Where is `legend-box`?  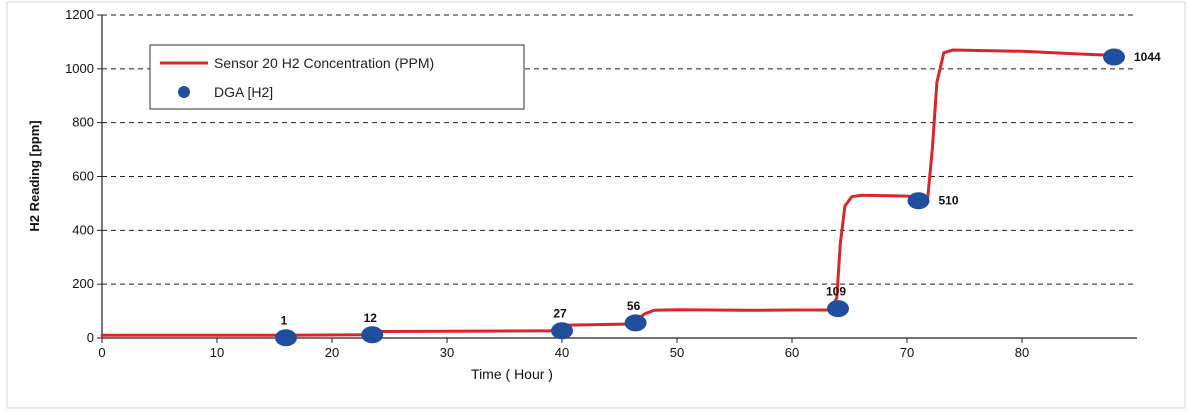 legend-box is located at coordinates (337, 77).